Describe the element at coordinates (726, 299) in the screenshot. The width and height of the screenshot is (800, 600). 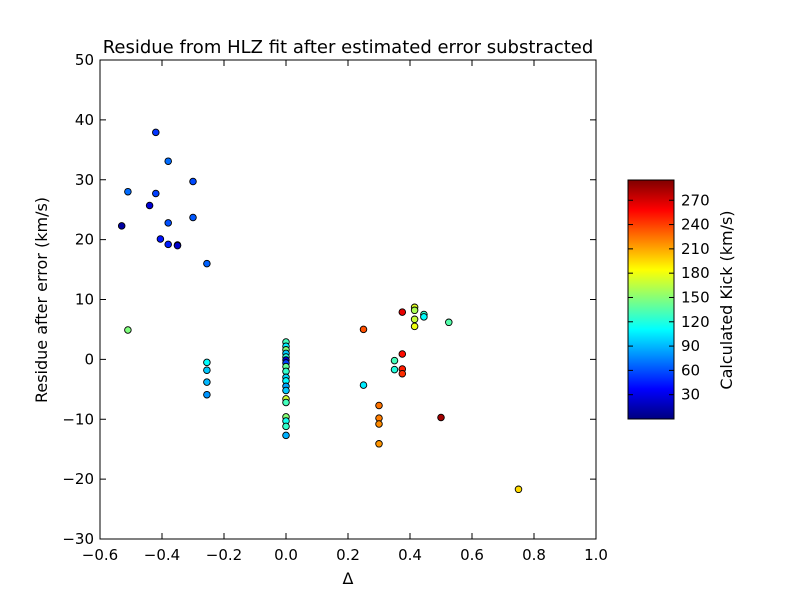
I see `colorbar-label: Calculated Kick (km/s)` at that location.